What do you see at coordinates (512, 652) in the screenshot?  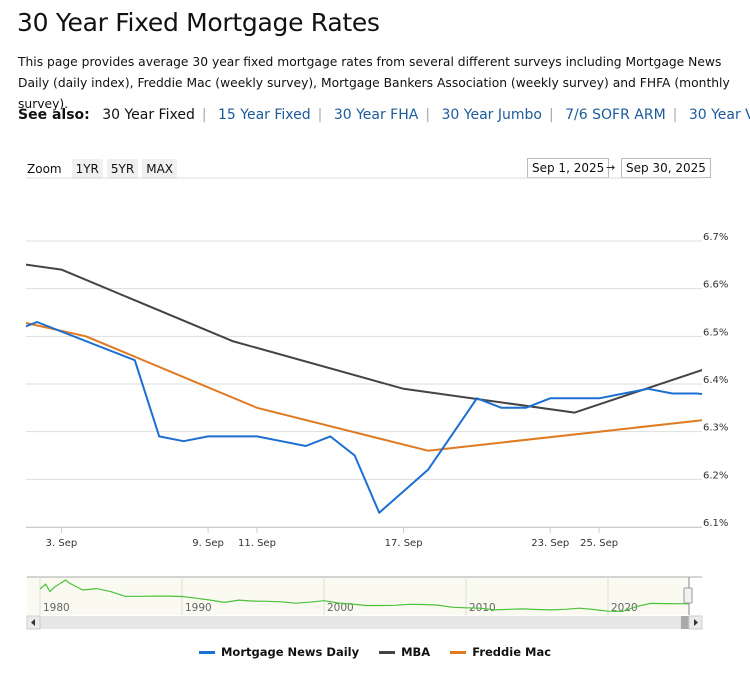 I see `legend-label: Freddie Mac` at bounding box center [512, 652].